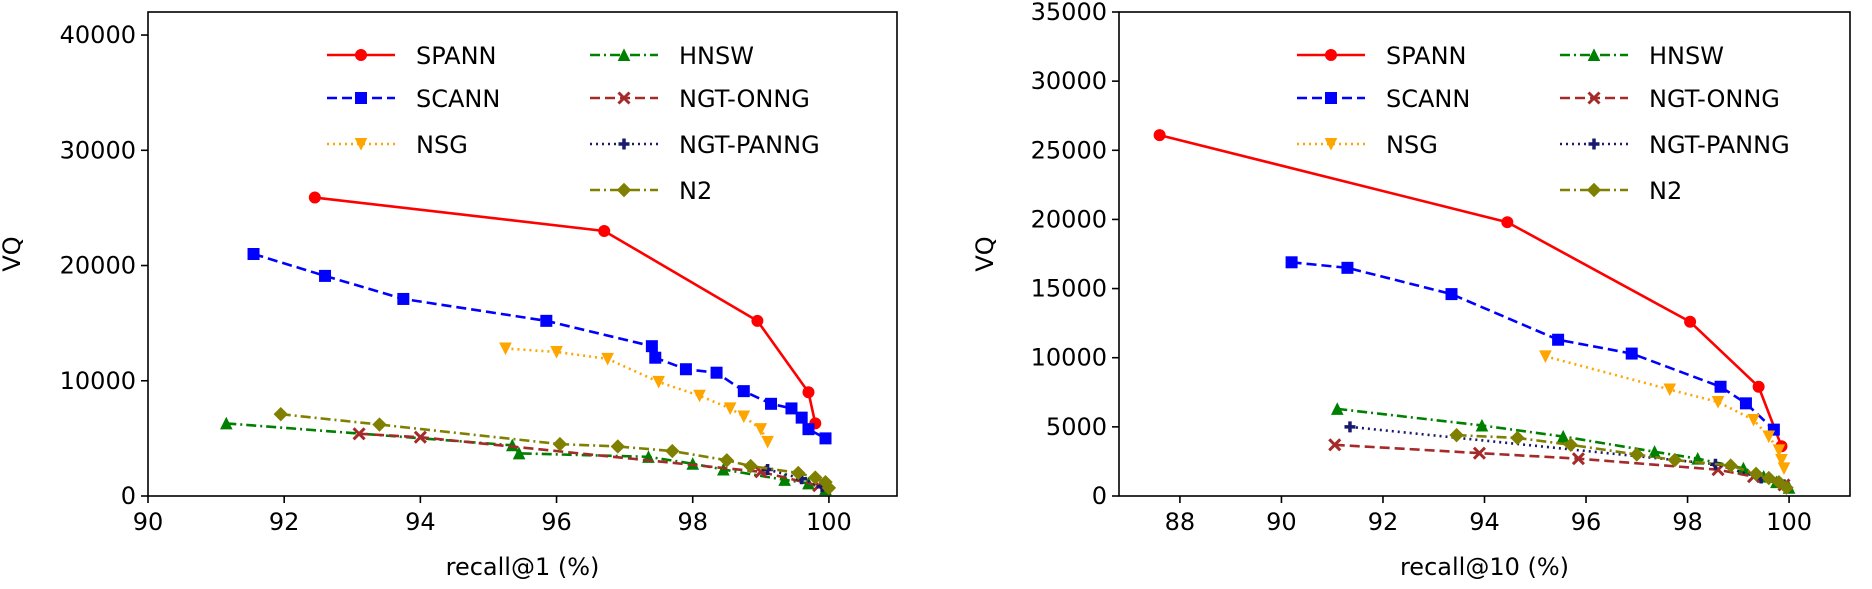  Describe the element at coordinates (556, 522) in the screenshot. I see `x-tick-label: 96` at that location.